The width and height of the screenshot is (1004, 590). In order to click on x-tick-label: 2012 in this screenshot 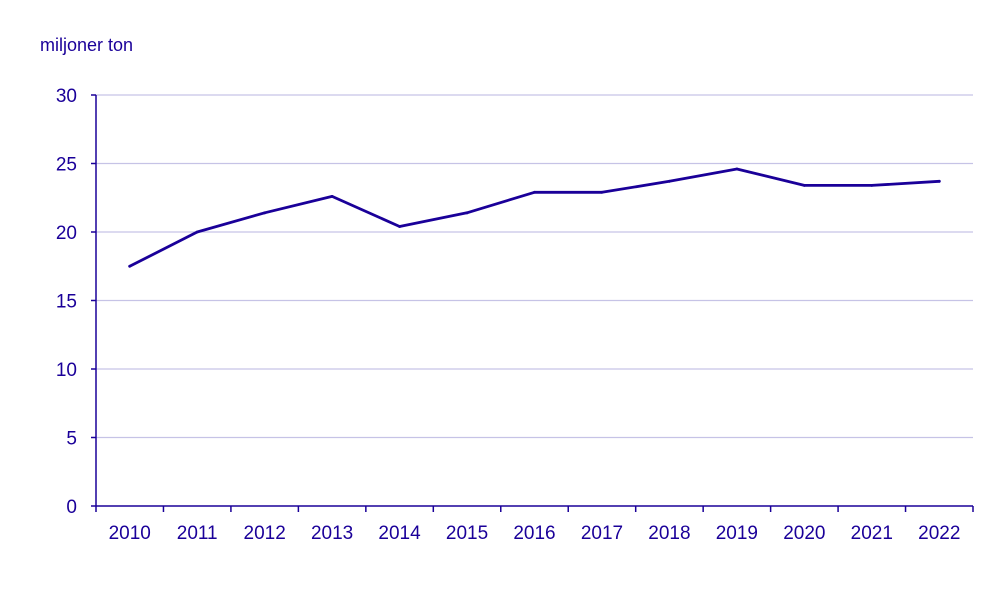, I will do `click(265, 533)`.